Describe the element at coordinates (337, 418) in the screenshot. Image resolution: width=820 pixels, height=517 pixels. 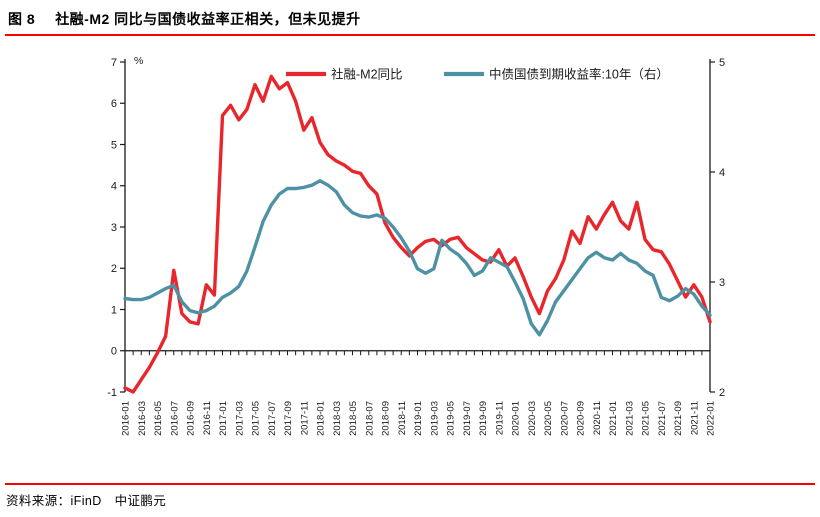
I see `x-axis-tick-label: 2018-03` at that location.